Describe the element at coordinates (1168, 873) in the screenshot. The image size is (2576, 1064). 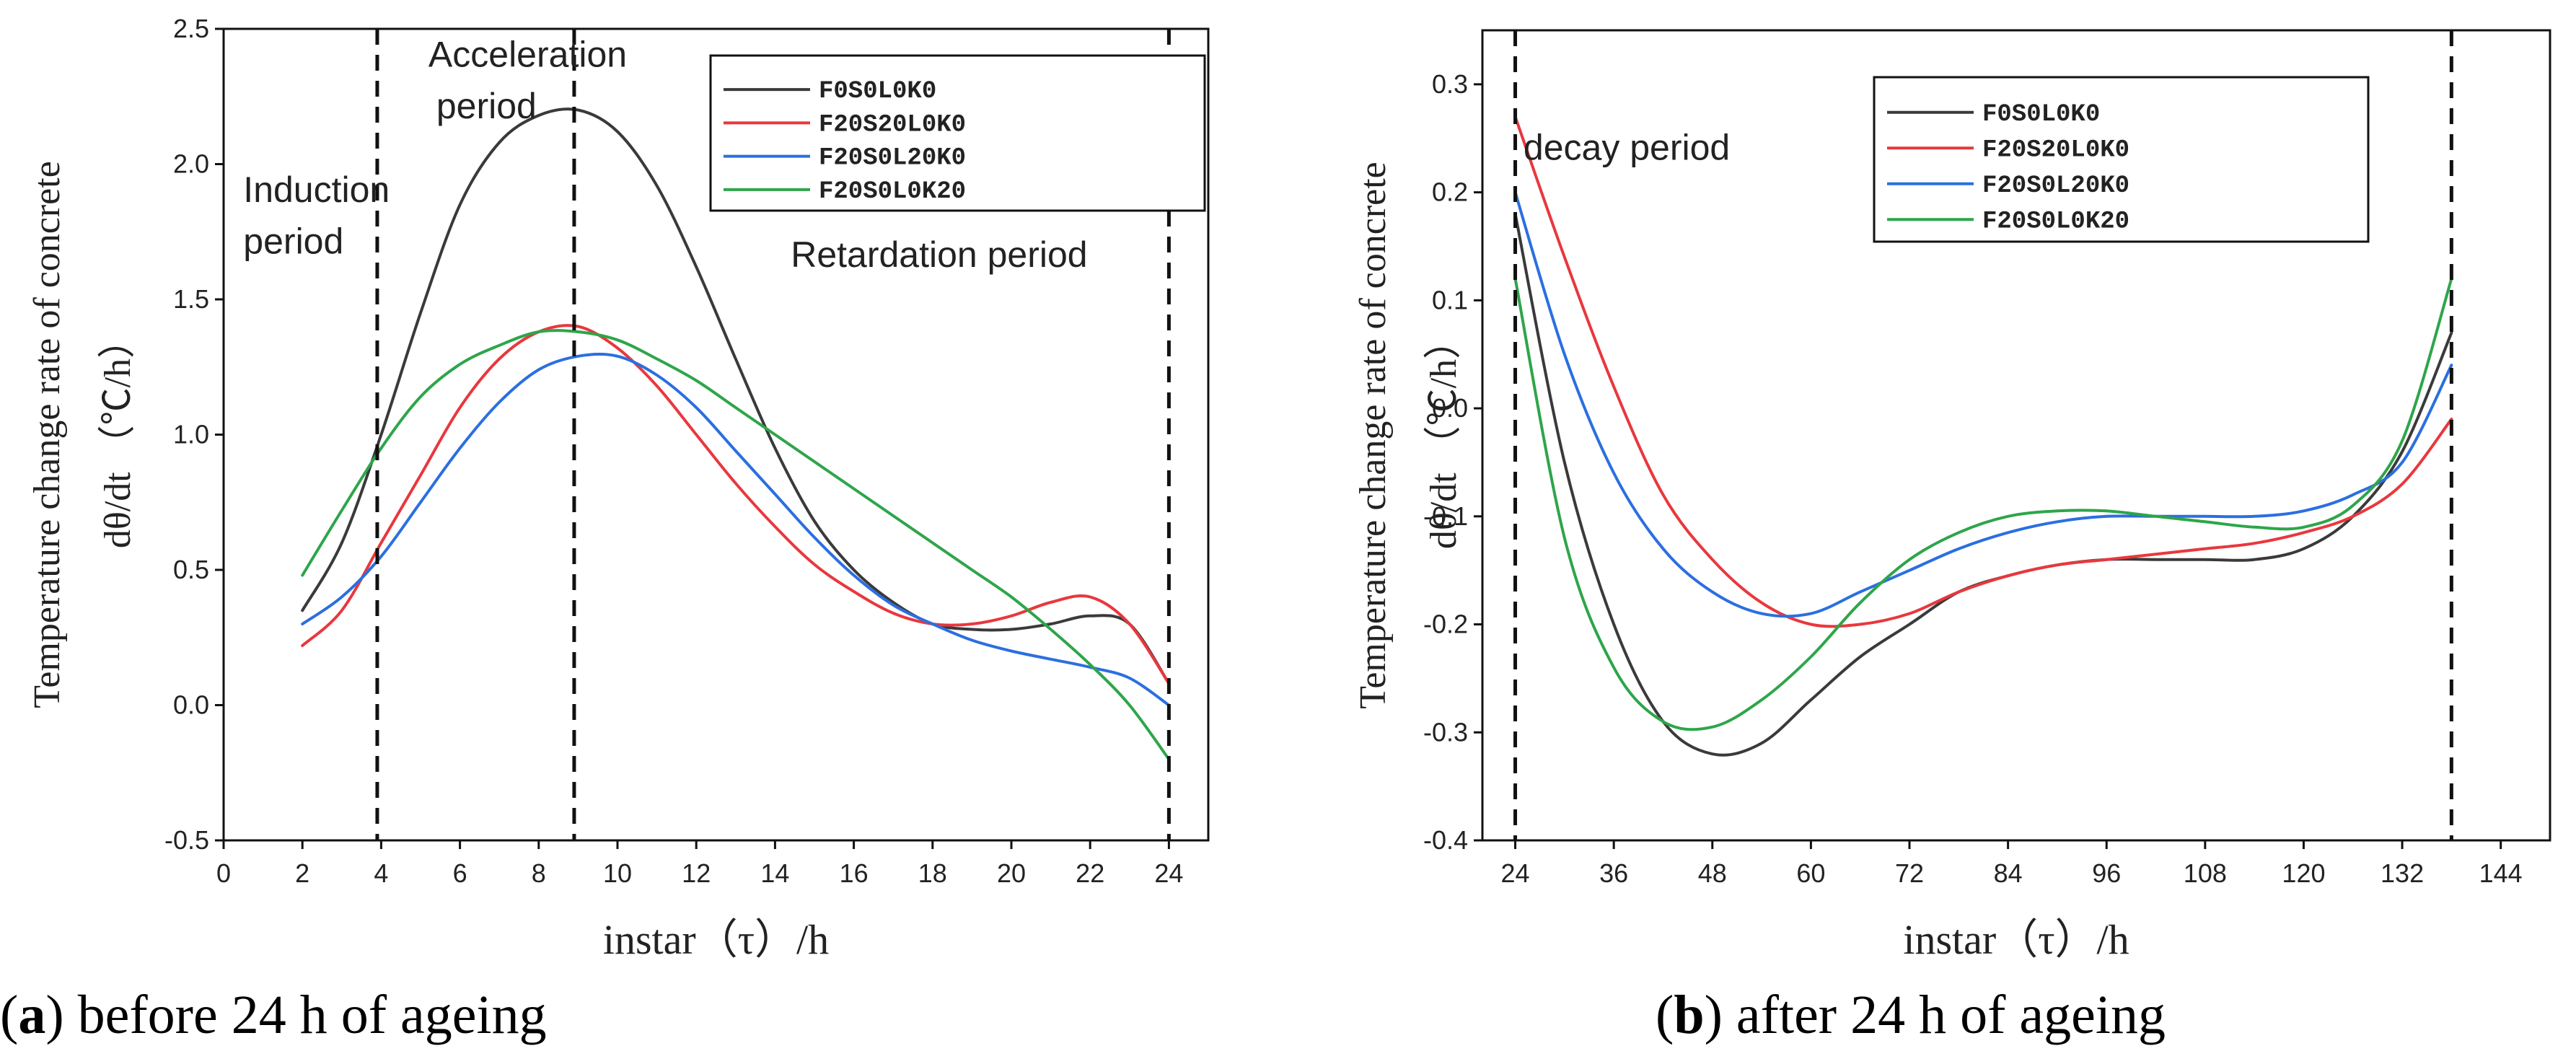
I see `x-tick-label-a-12: 24` at that location.